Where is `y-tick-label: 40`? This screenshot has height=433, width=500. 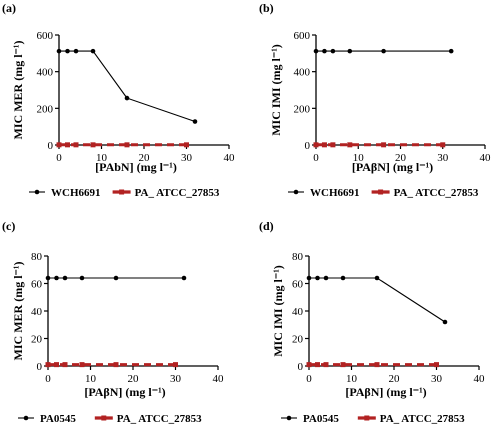 y-tick-label: 40 is located at coordinates (37, 312).